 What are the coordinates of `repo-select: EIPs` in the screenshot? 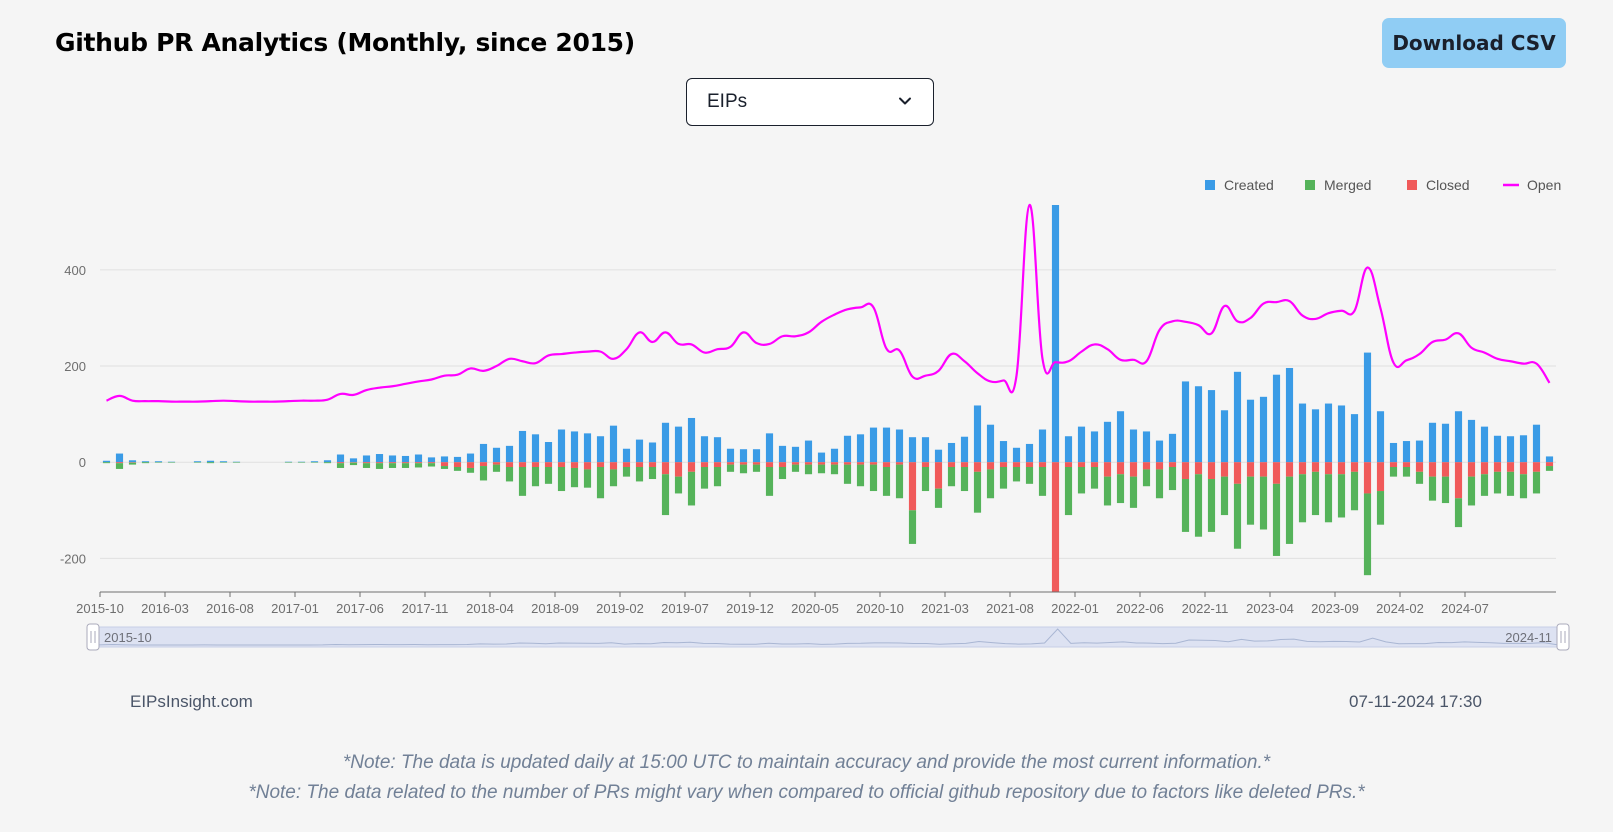 It's located at (810, 102).